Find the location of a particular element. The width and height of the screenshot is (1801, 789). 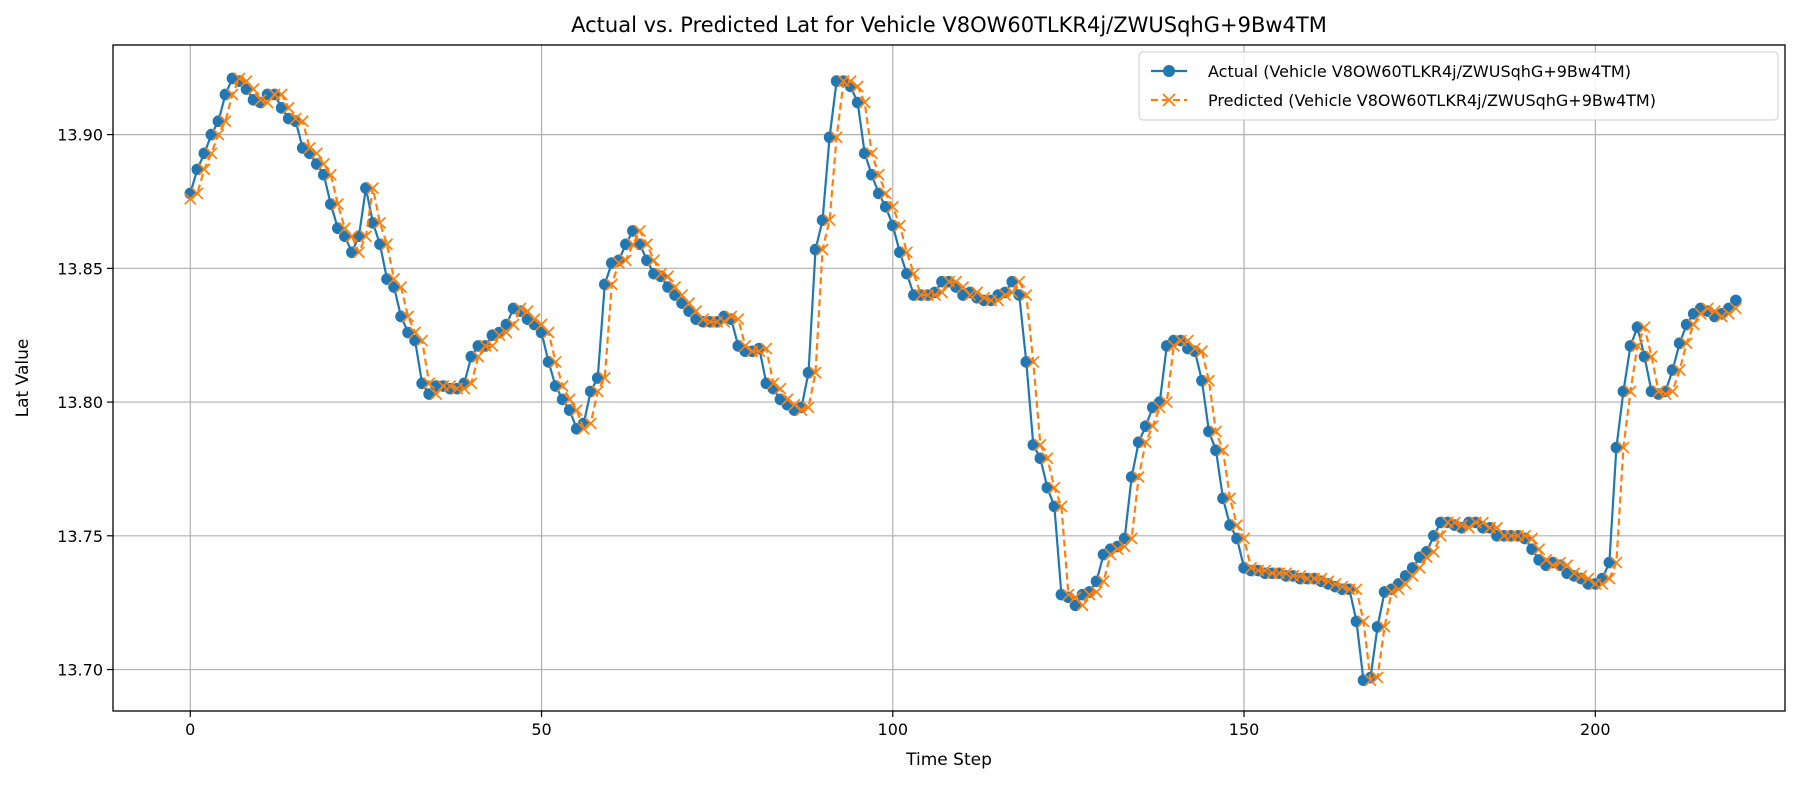

y-tick-label: 13.75 is located at coordinates (80, 536).